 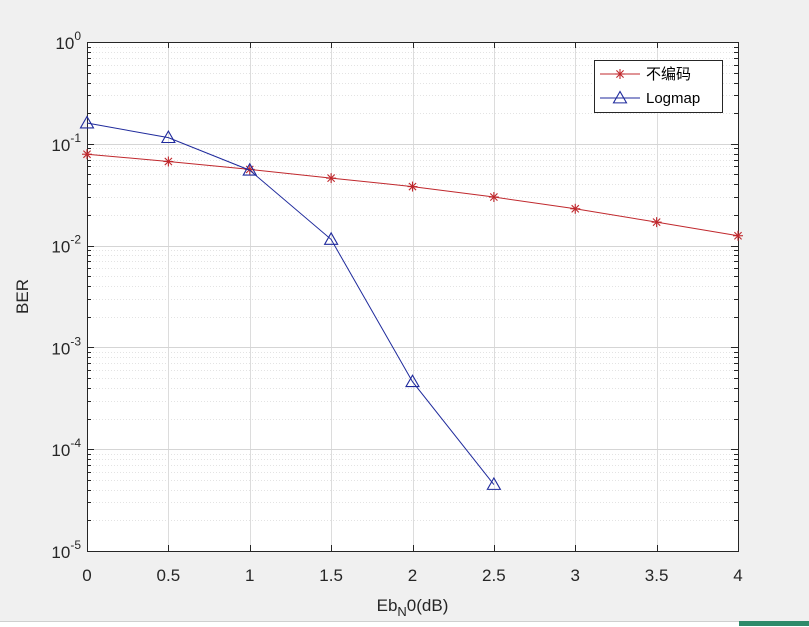 I want to click on x-tick-labels: 0 0.5 1 1.5 2 2.5 3 3.5 4, so click(x=412, y=575).